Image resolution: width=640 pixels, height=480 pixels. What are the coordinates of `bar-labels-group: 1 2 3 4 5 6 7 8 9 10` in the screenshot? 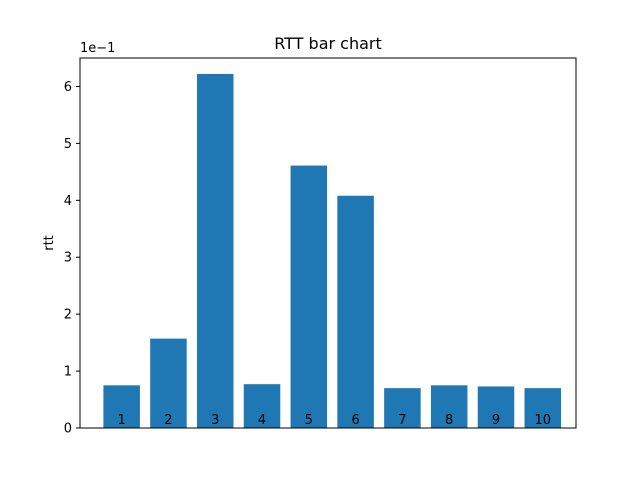 It's located at (335, 420).